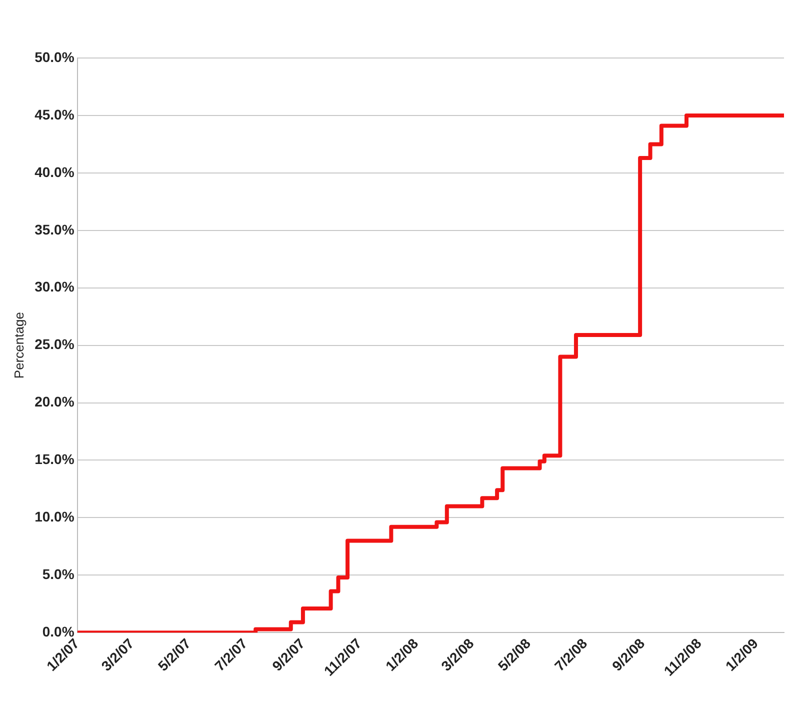 Image resolution: width=807 pixels, height=701 pixels. What do you see at coordinates (54, 286) in the screenshot?
I see `y-tick-label: 30.0%` at bounding box center [54, 286].